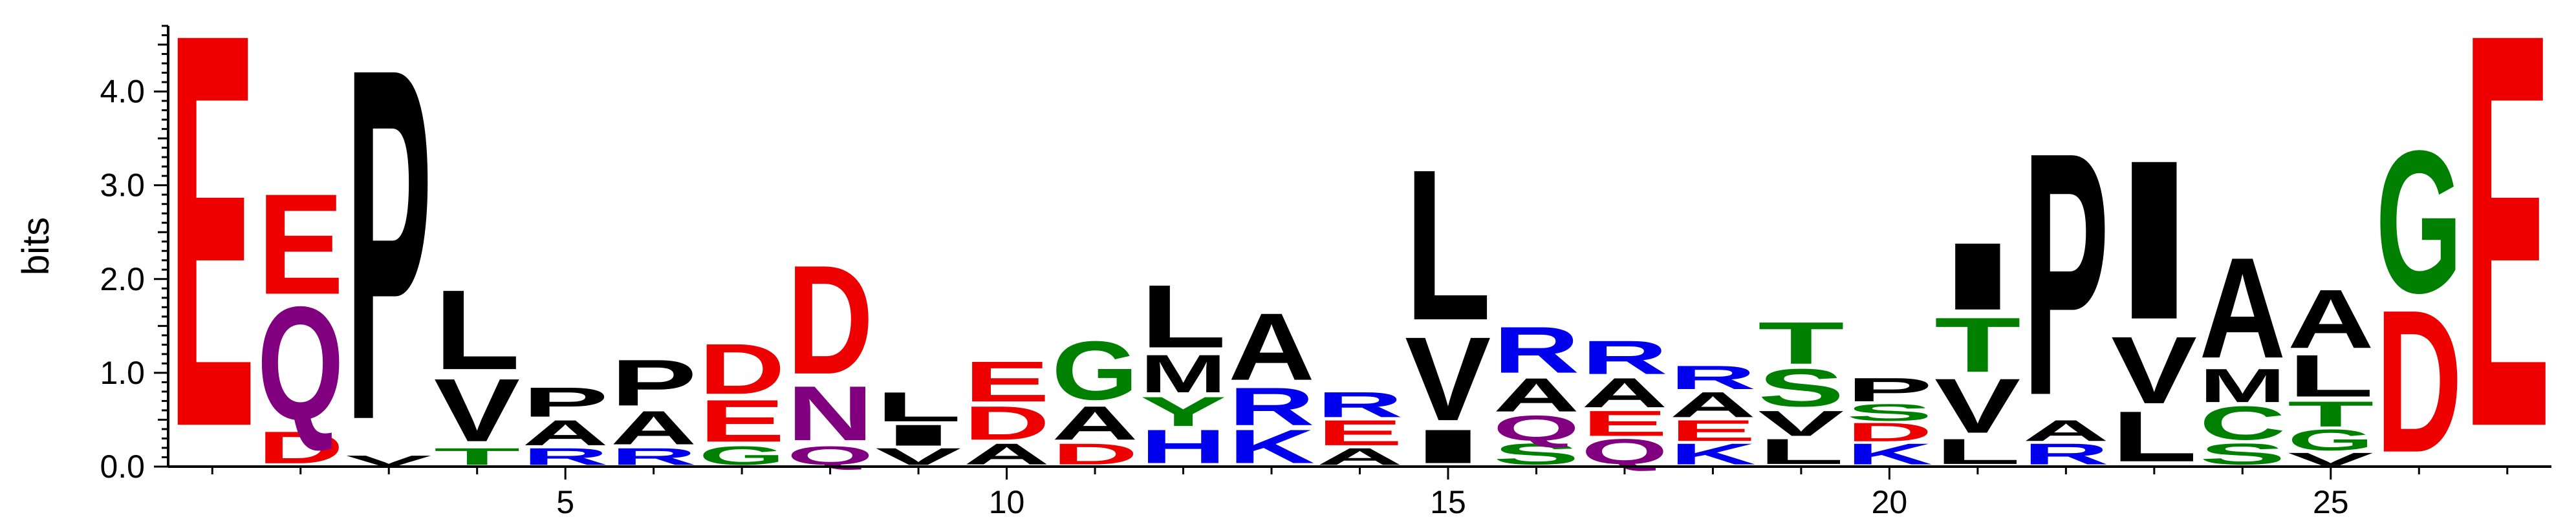 This screenshot has width=2576, height=528. I want to click on y-tick-label: 0.0, so click(122, 467).